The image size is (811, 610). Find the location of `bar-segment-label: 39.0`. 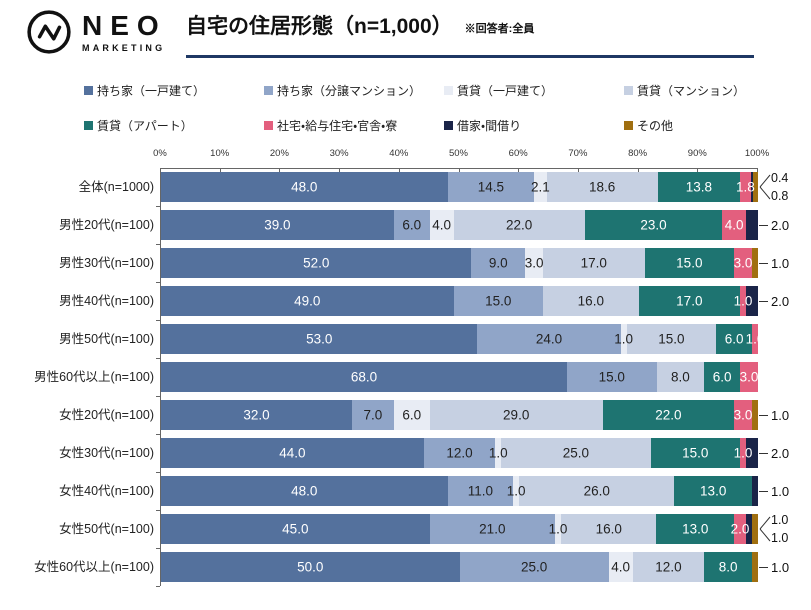

bar-segment-label: 39.0 is located at coordinates (277, 225).